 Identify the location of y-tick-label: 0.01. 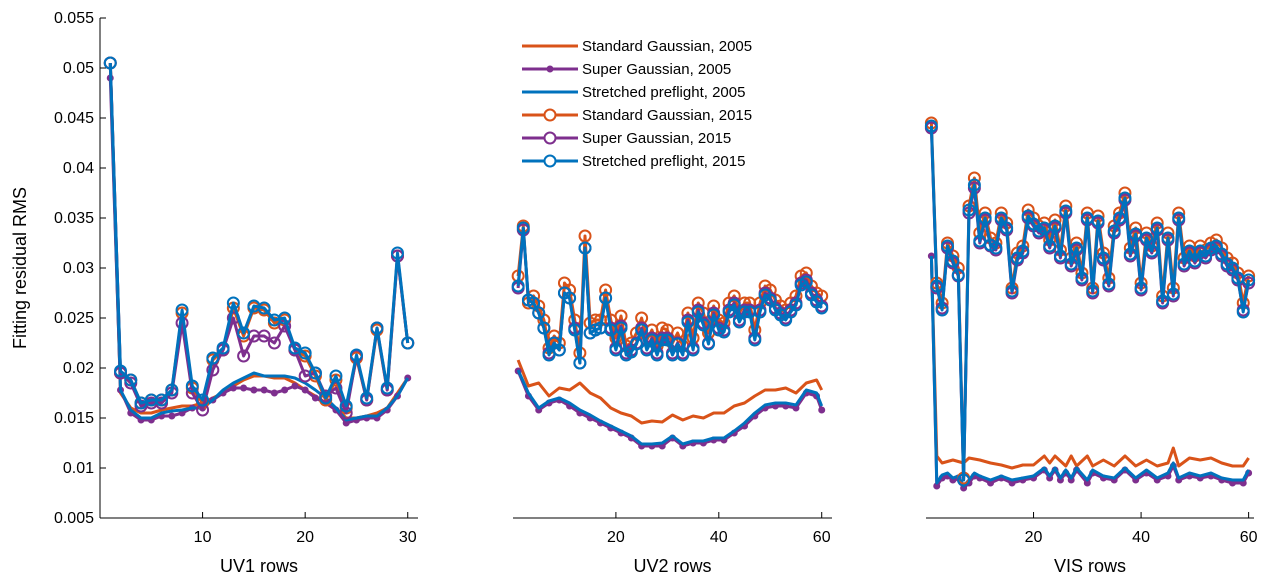
(78, 468).